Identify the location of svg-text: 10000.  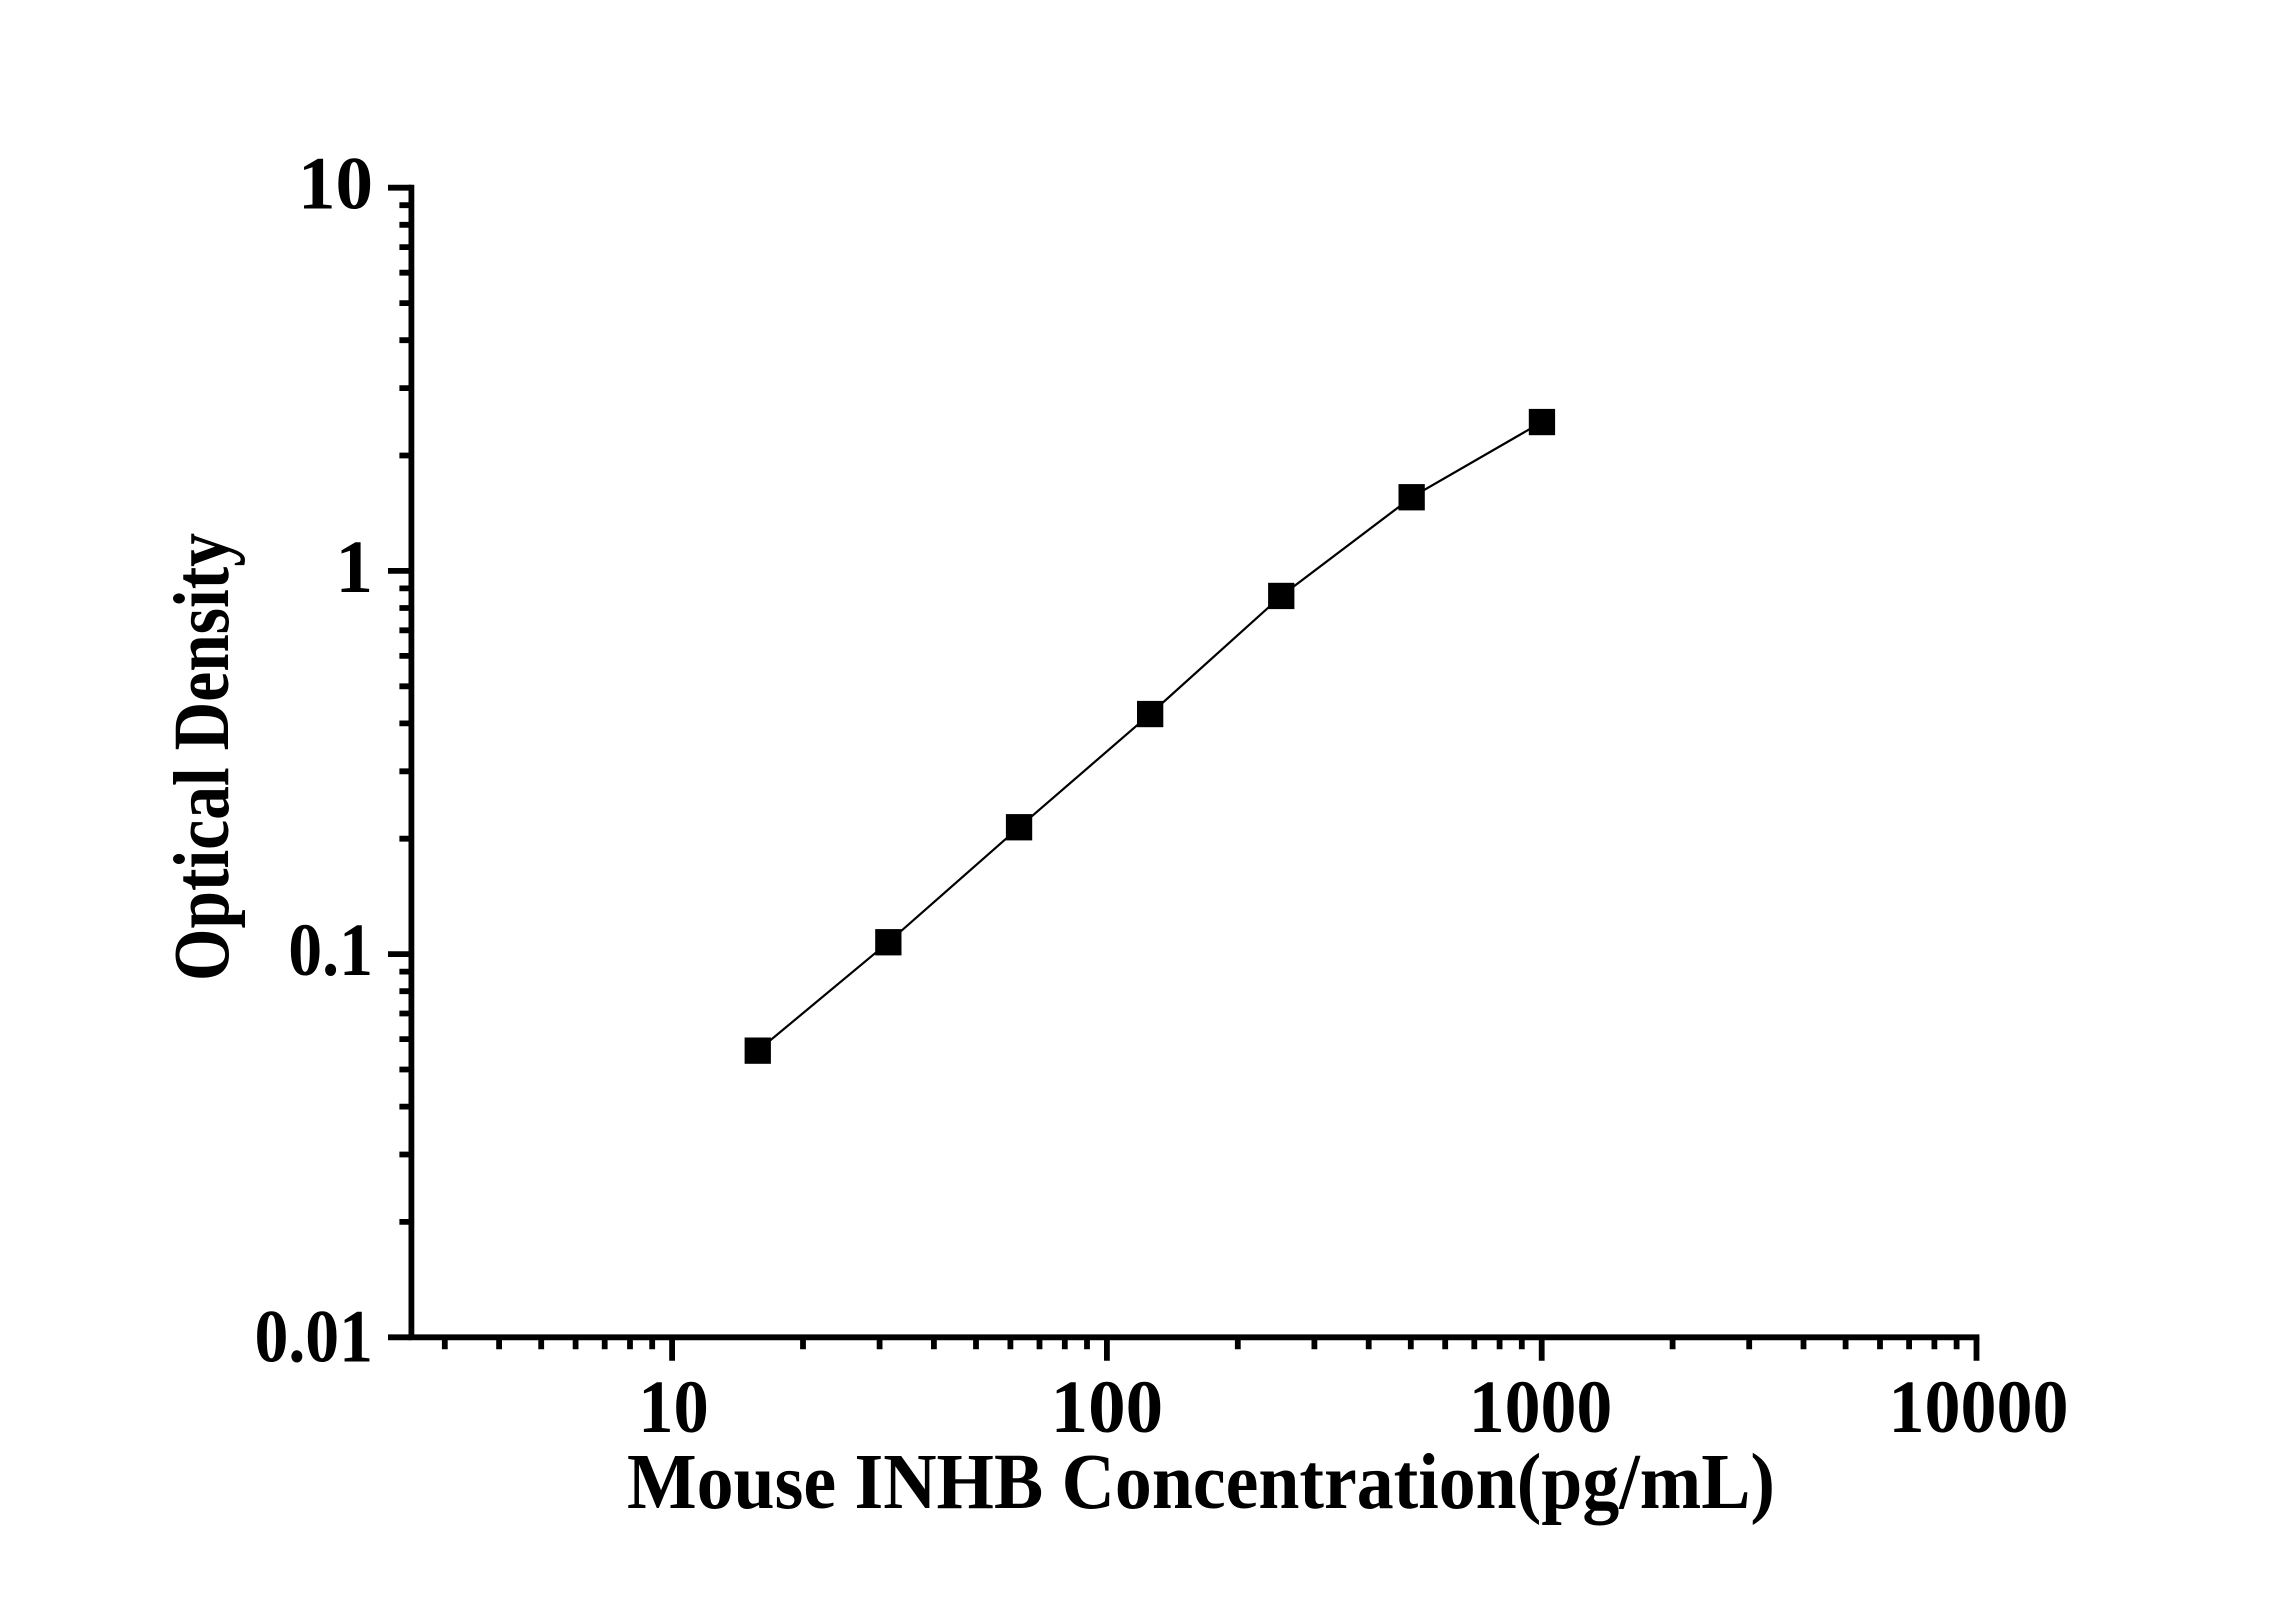
(1979, 1407).